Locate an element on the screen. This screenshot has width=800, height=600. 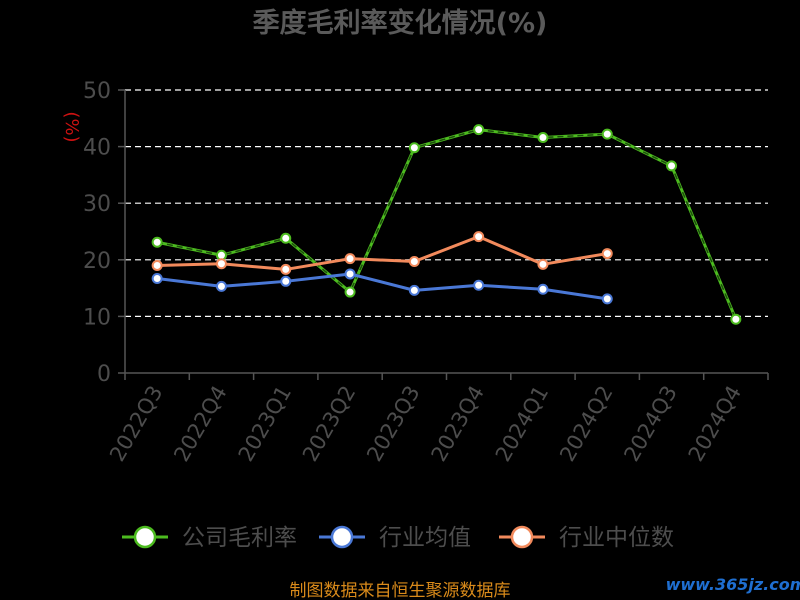
legend-item: 行业中位数 is located at coordinates (586, 538).